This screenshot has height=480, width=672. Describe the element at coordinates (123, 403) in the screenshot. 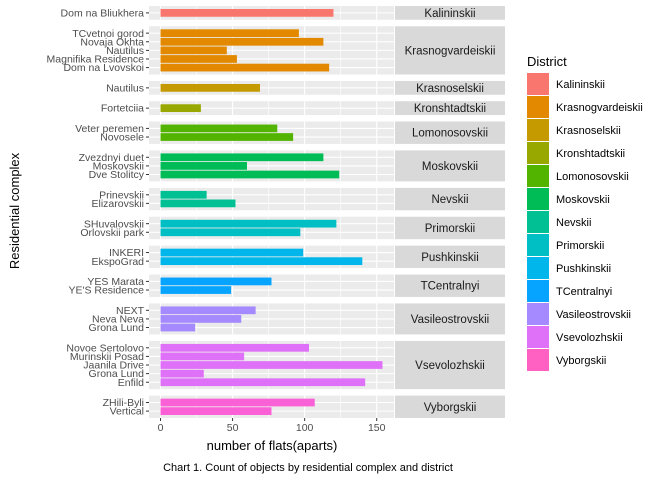

I see `complex-tick-label: ZHili-Byli` at that location.